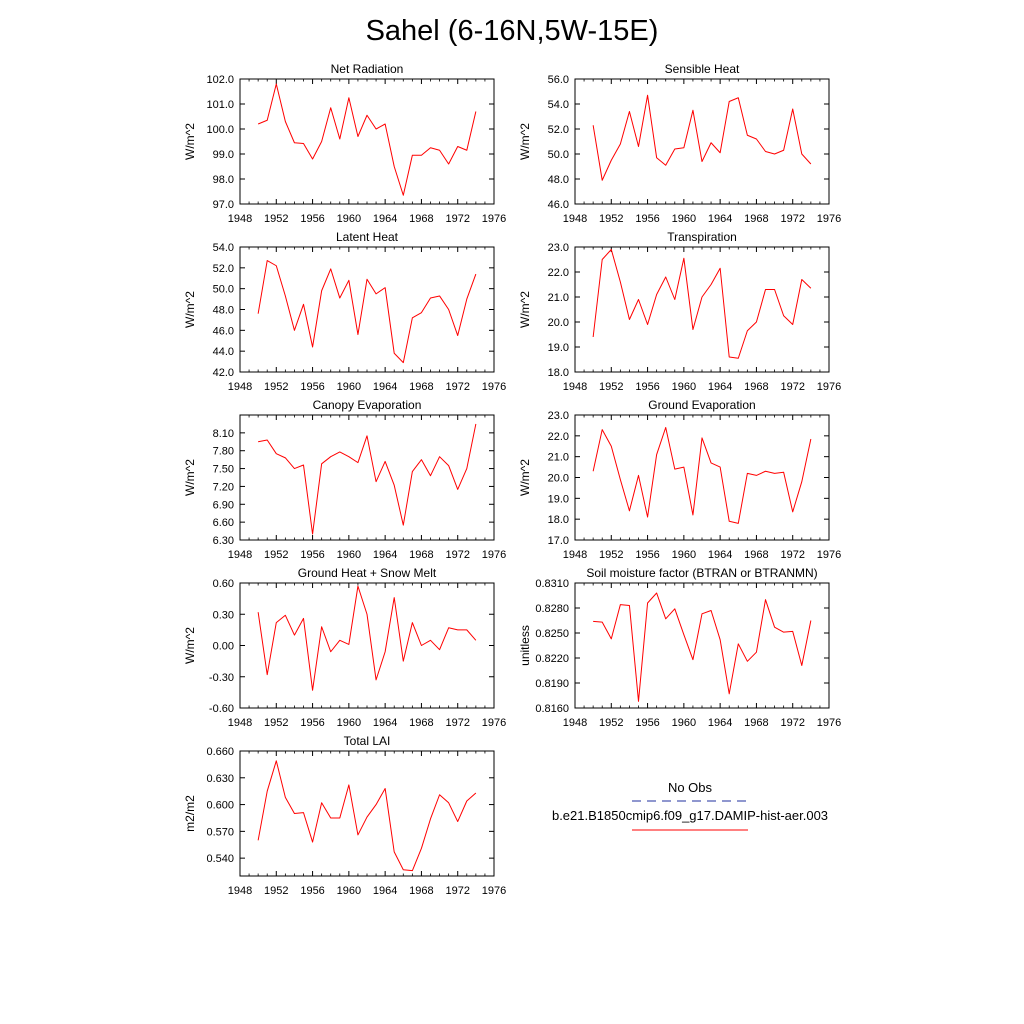  I want to click on legend-obs-label: No Obs, so click(690, 787).